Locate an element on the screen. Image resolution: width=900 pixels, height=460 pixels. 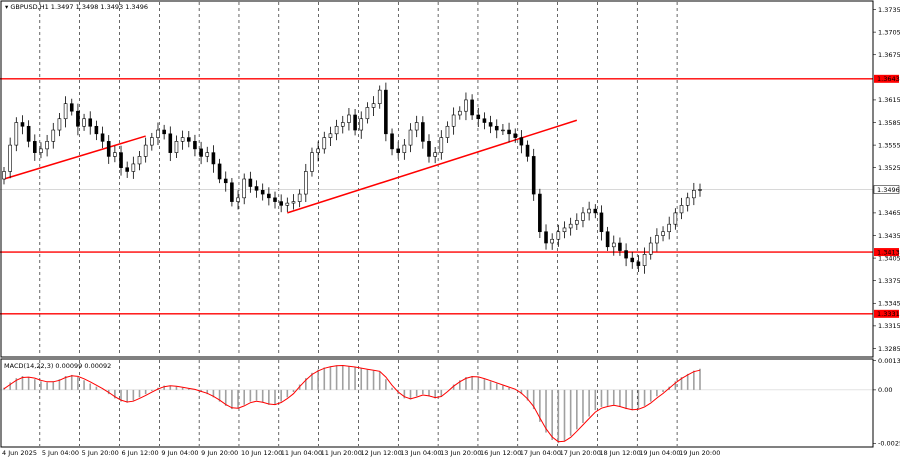
x-tick-label: 10 Jun 12:00 is located at coordinates (261, 453).